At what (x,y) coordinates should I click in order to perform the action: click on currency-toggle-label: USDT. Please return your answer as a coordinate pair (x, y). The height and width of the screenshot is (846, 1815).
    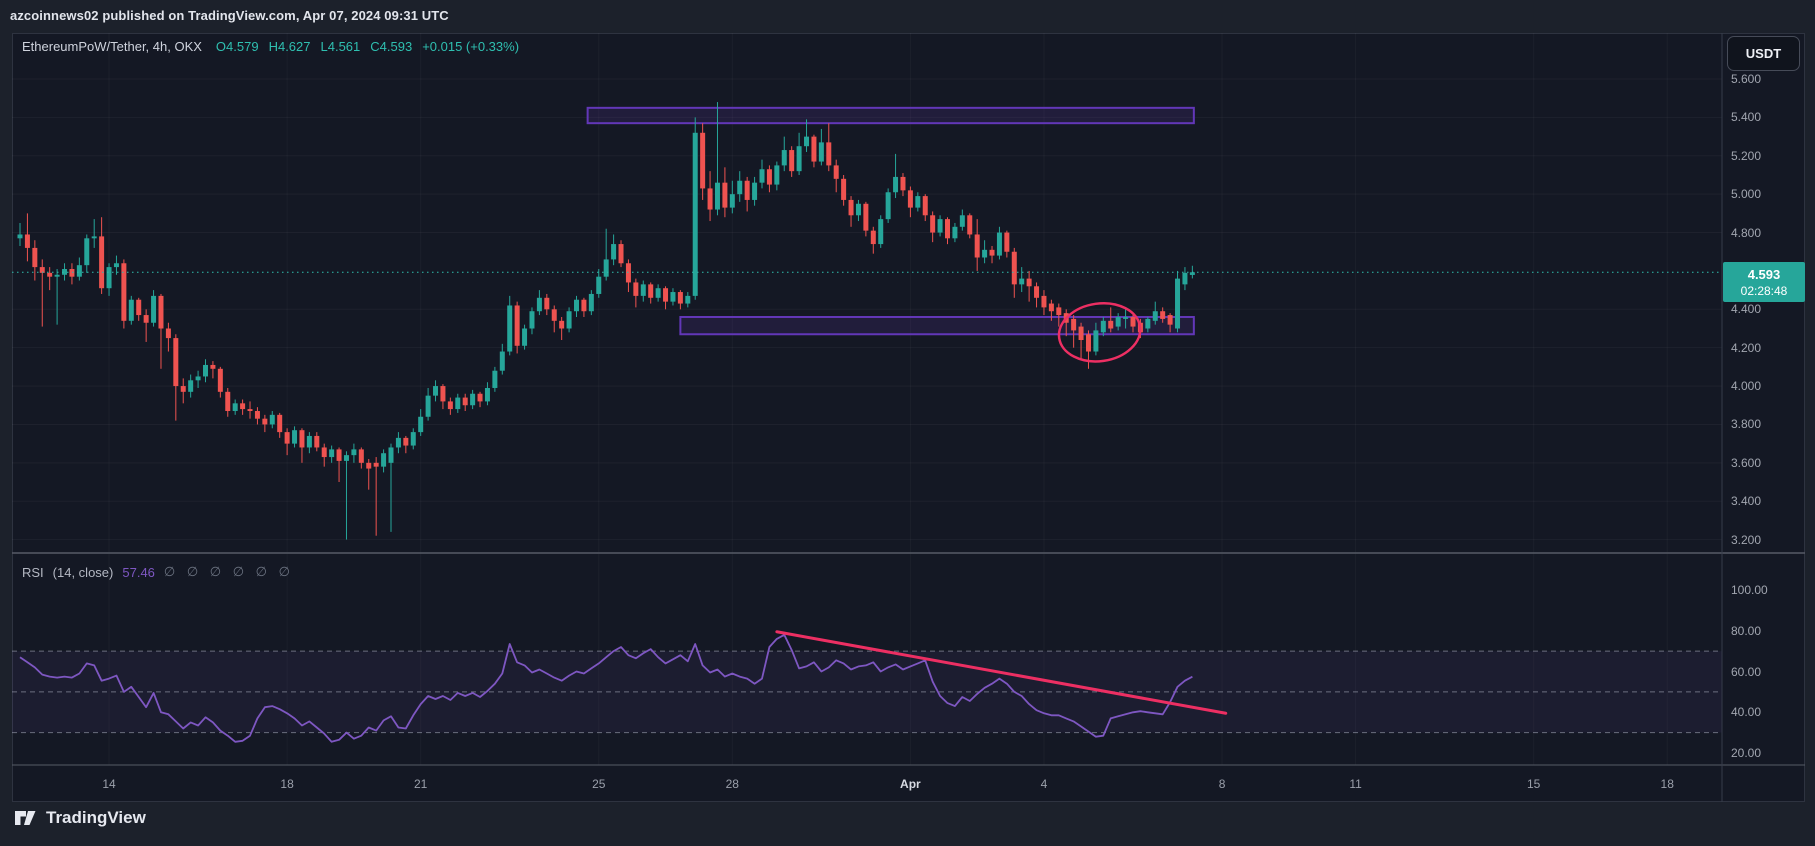
    Looking at the image, I should click on (1763, 53).